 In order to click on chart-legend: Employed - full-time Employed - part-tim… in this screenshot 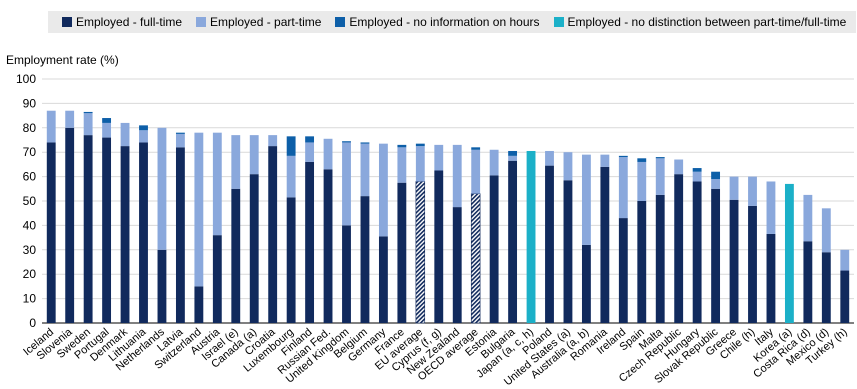, I will do `click(452, 22)`.